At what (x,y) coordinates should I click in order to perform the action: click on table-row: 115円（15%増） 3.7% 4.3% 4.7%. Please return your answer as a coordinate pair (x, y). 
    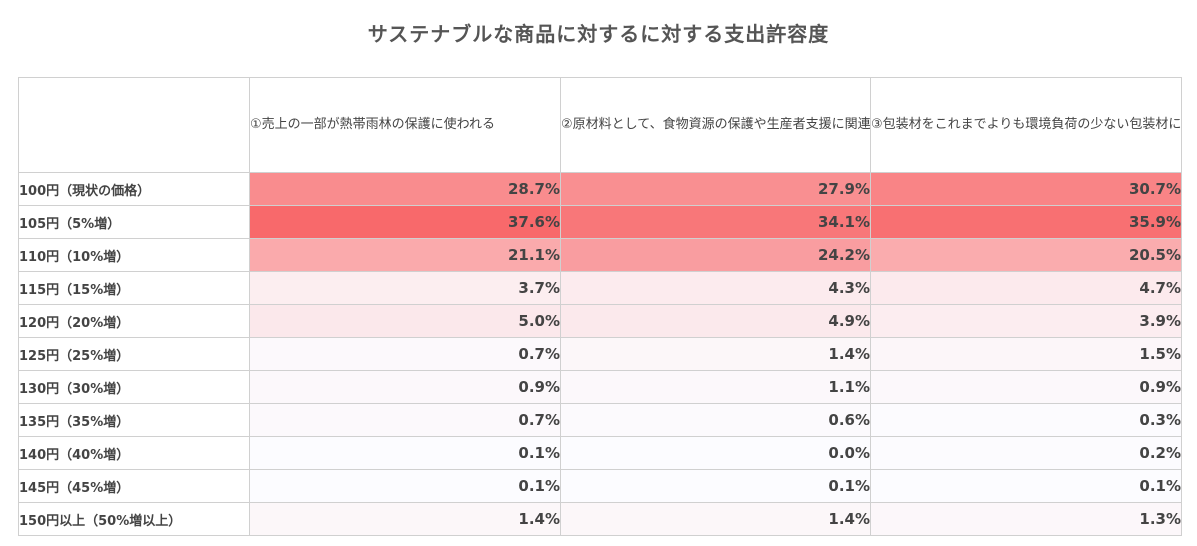
    Looking at the image, I should click on (600, 288).